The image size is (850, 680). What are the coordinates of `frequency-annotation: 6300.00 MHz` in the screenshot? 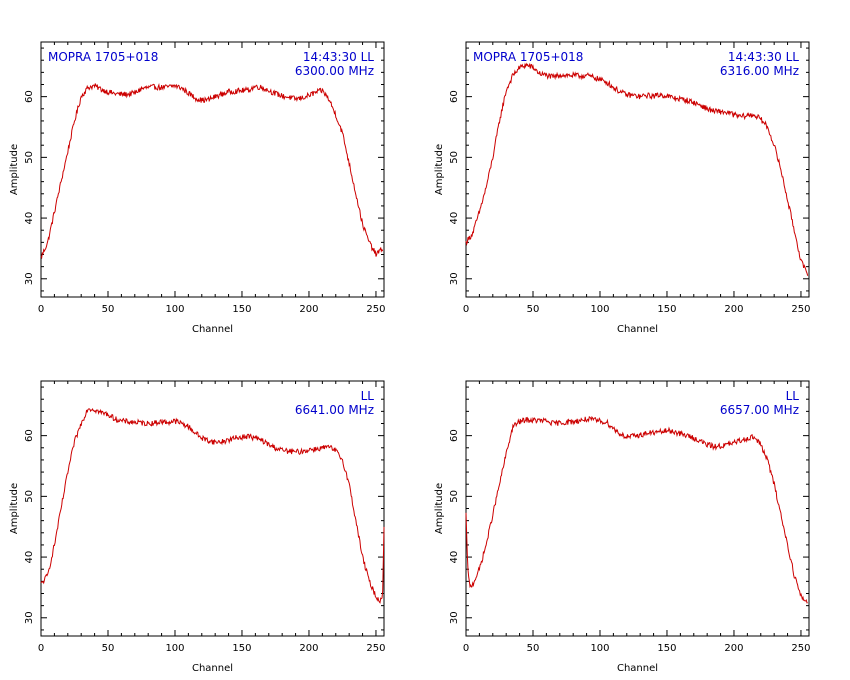 It's located at (334, 71).